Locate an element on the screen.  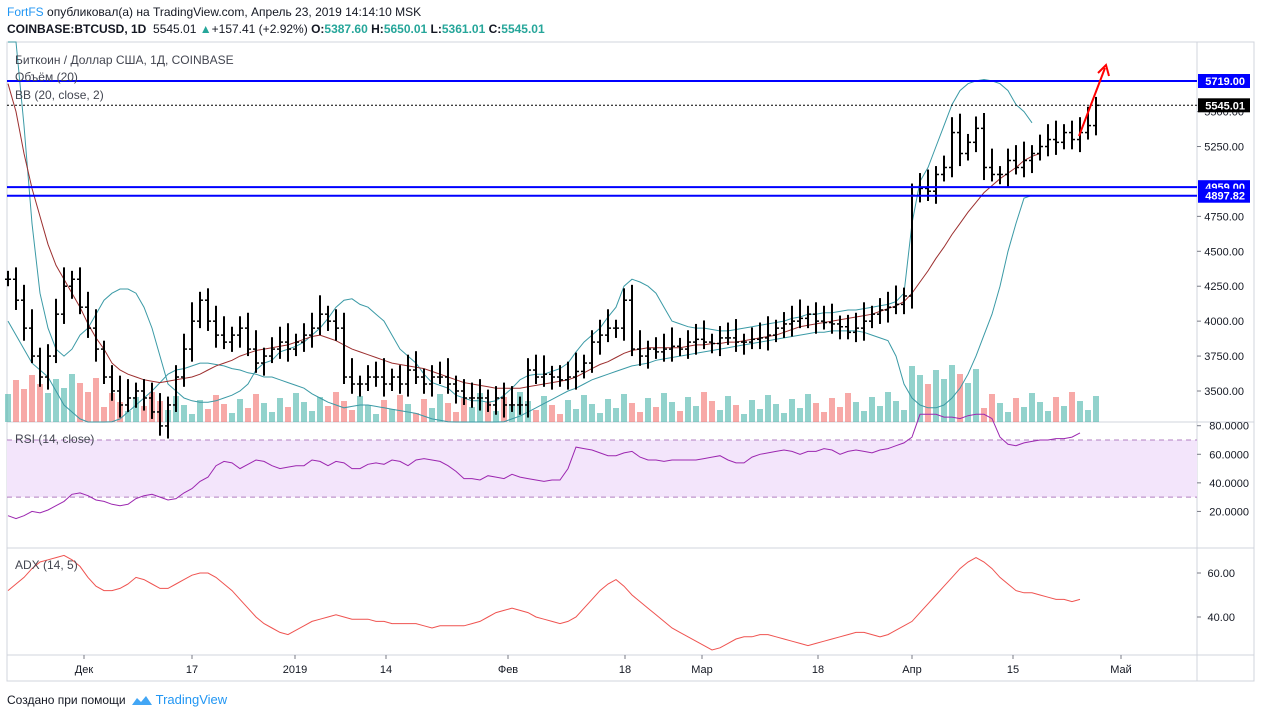
bb-legend: BB (20, close, 2) is located at coordinates (59, 95).